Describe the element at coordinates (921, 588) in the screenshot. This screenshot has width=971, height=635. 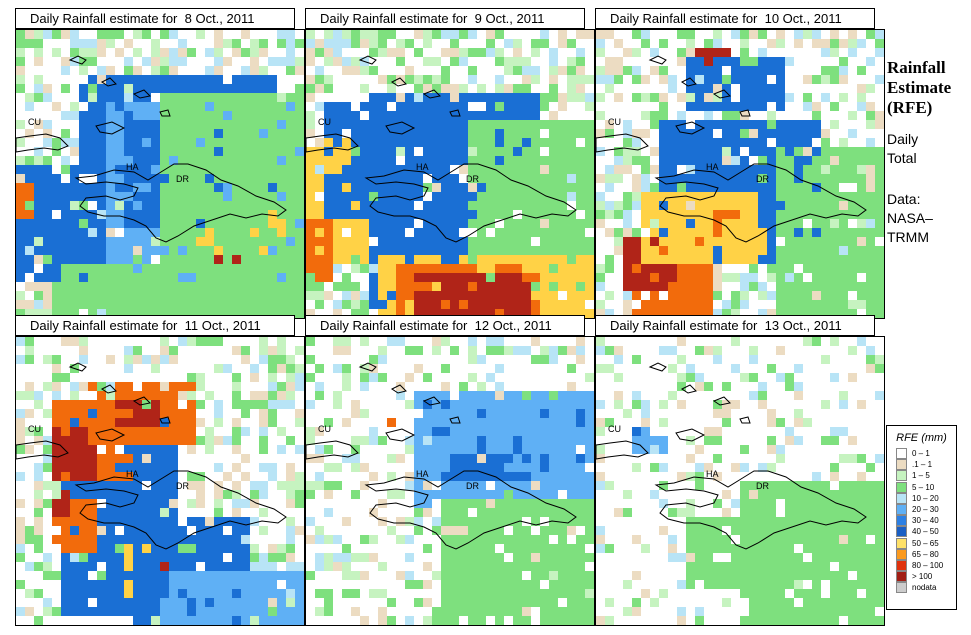
I see `legend-item: nodata` at that location.